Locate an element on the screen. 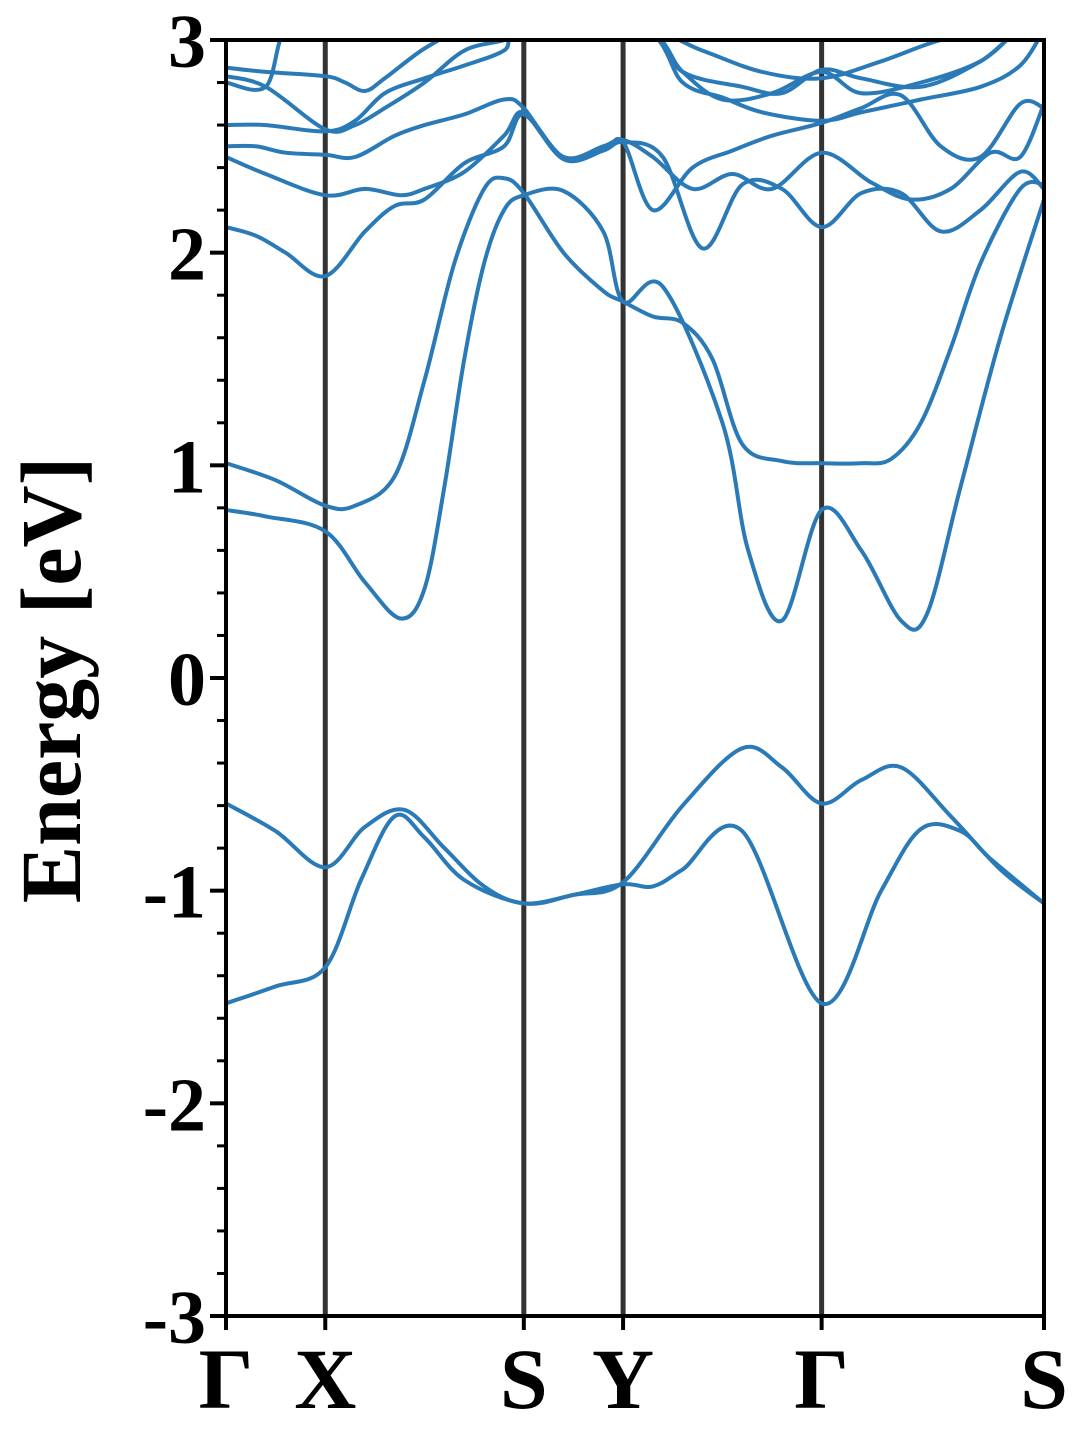 The height and width of the screenshot is (1440, 1080). y-axis-title-group: Energy [eV] is located at coordinates (51, 680).